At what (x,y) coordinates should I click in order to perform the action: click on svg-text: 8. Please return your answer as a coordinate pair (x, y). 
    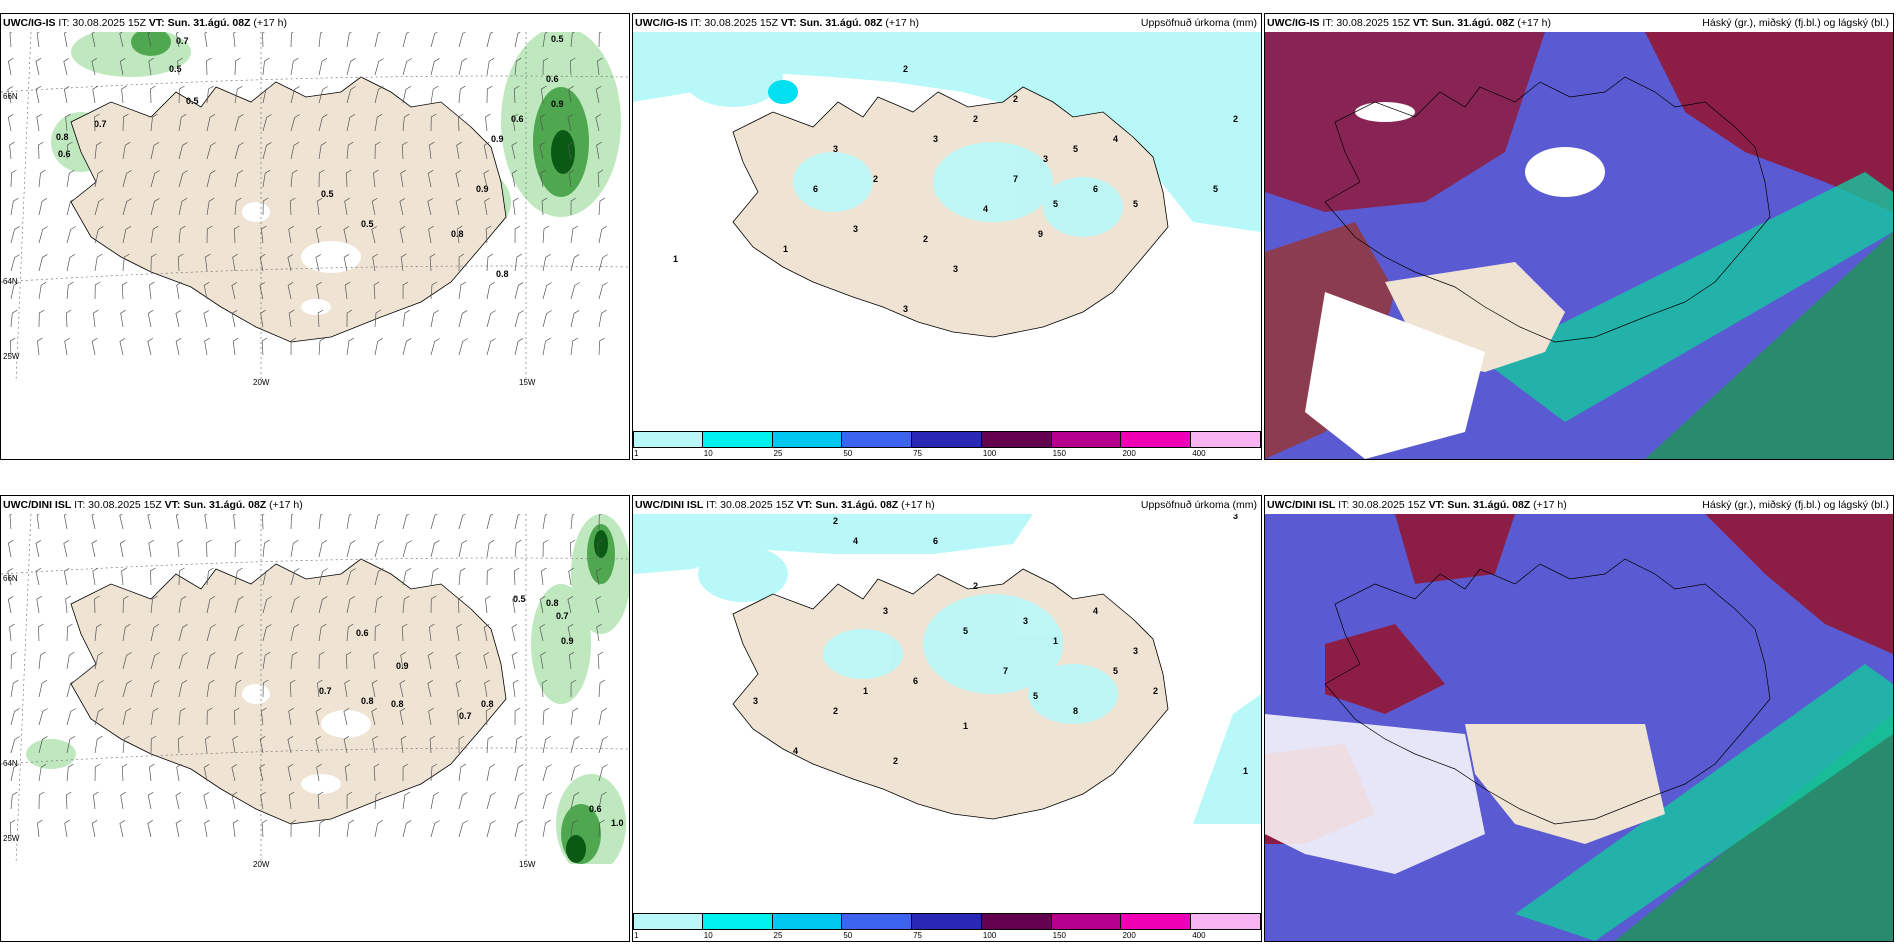
    Looking at the image, I should click on (1075, 711).